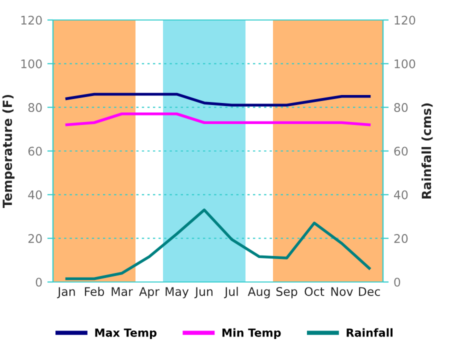 The height and width of the screenshot is (349, 451). I want to click on x-tick-label: Dec, so click(369, 291).